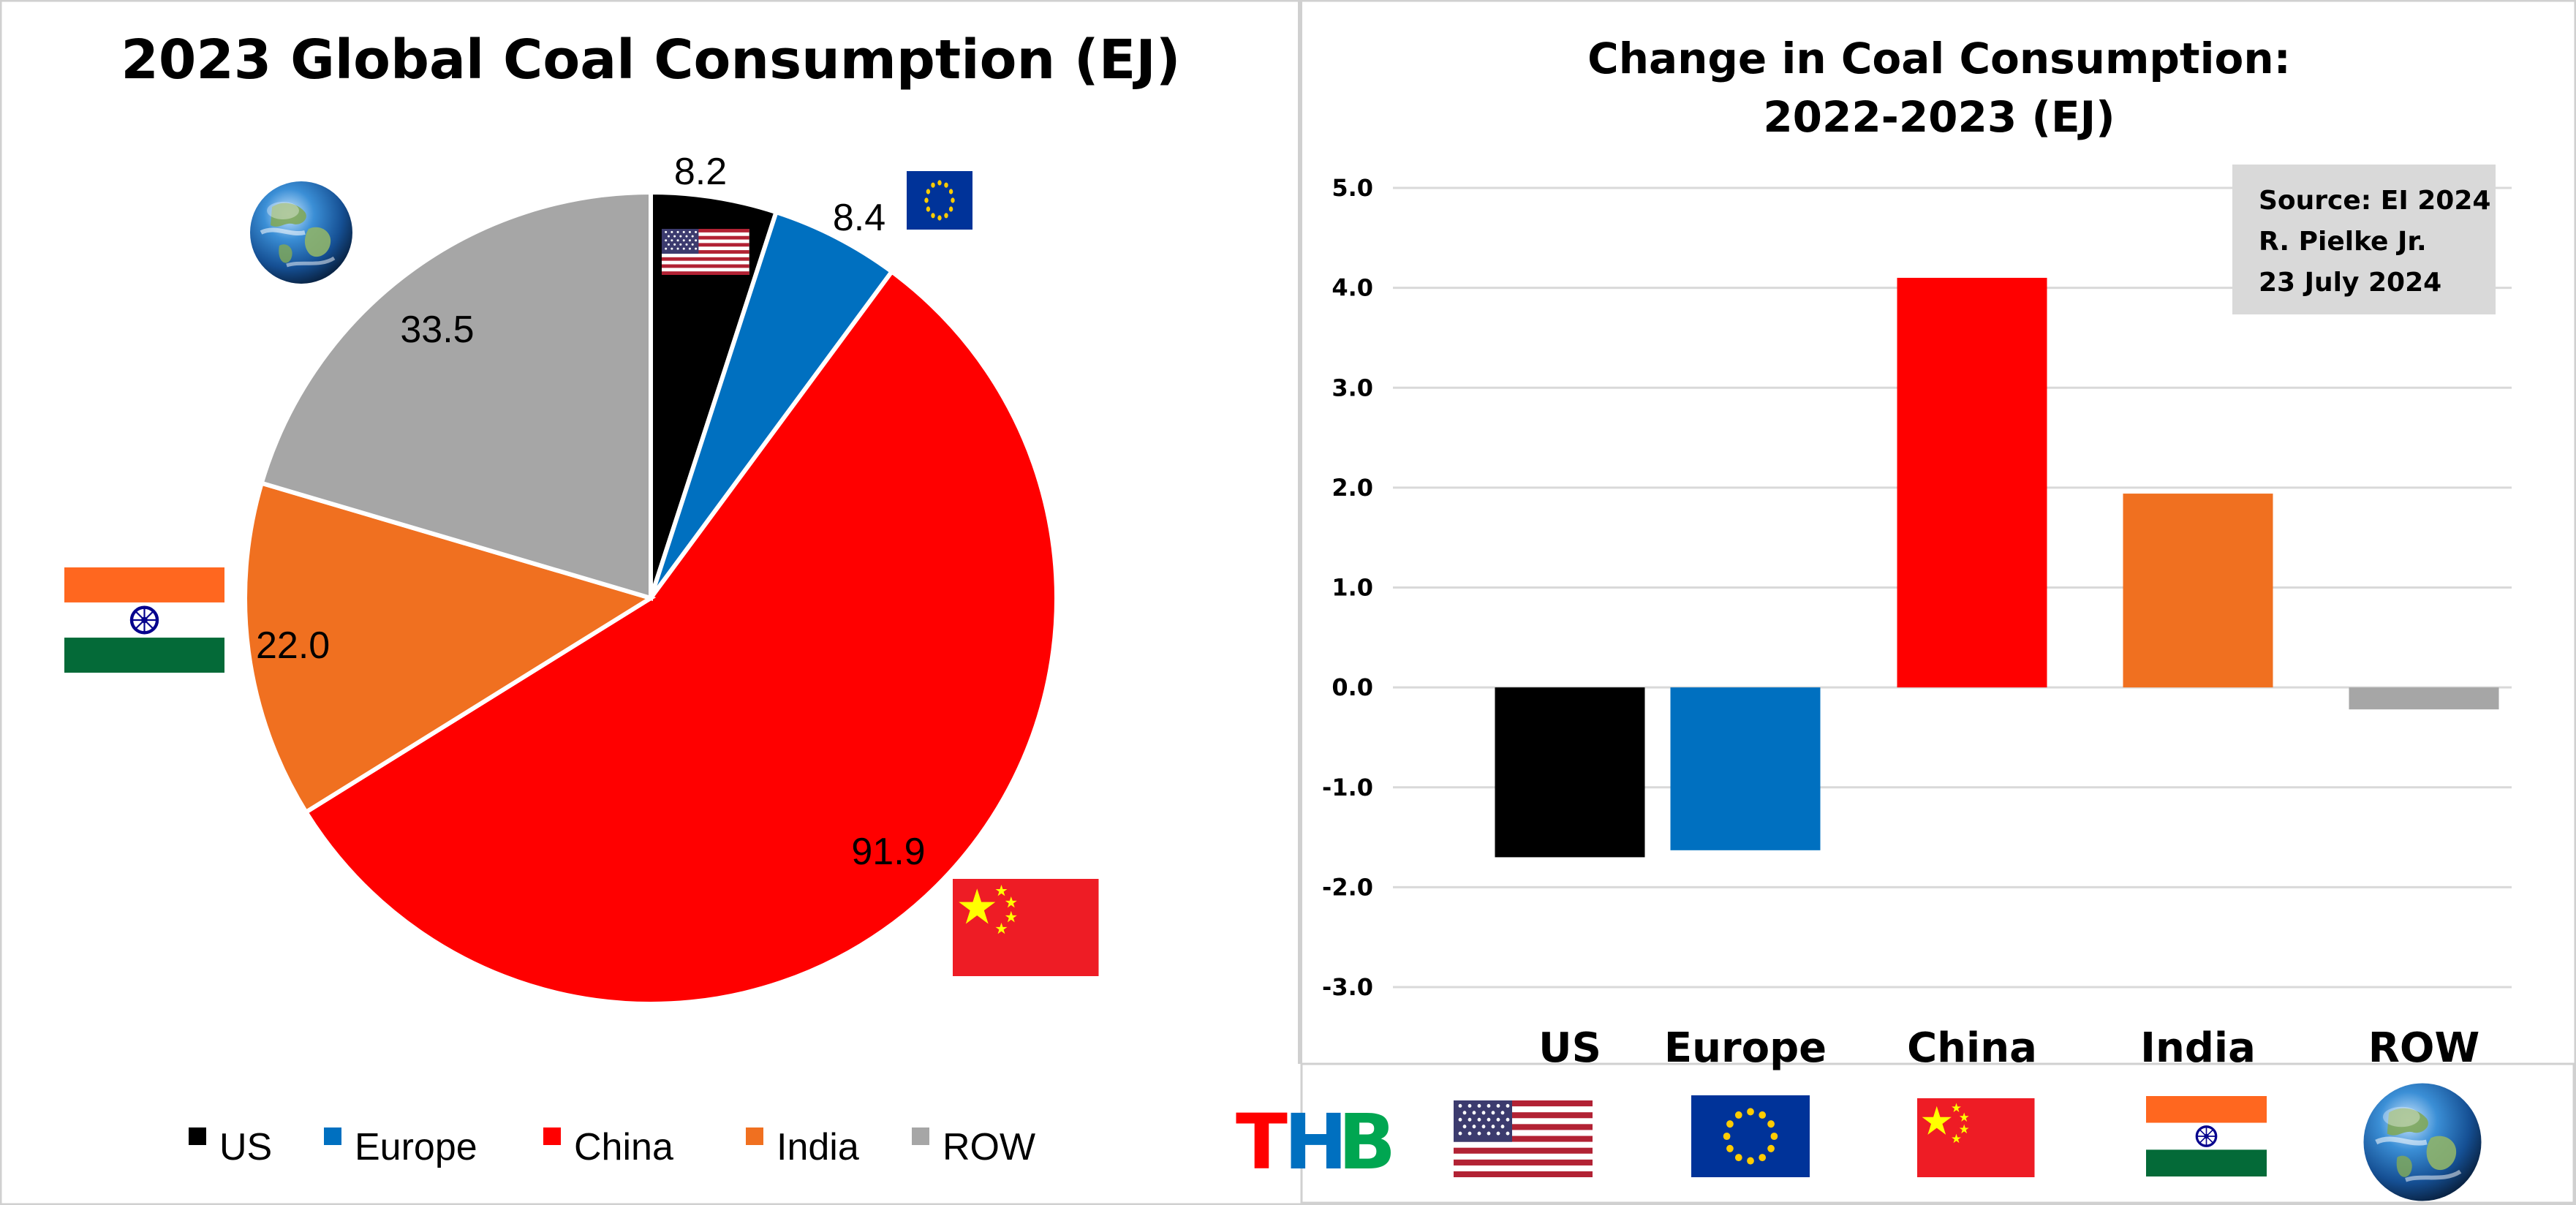 This screenshot has height=1205, width=2576. I want to click on source-line-2: R. Pielke Jr., so click(2343, 242).